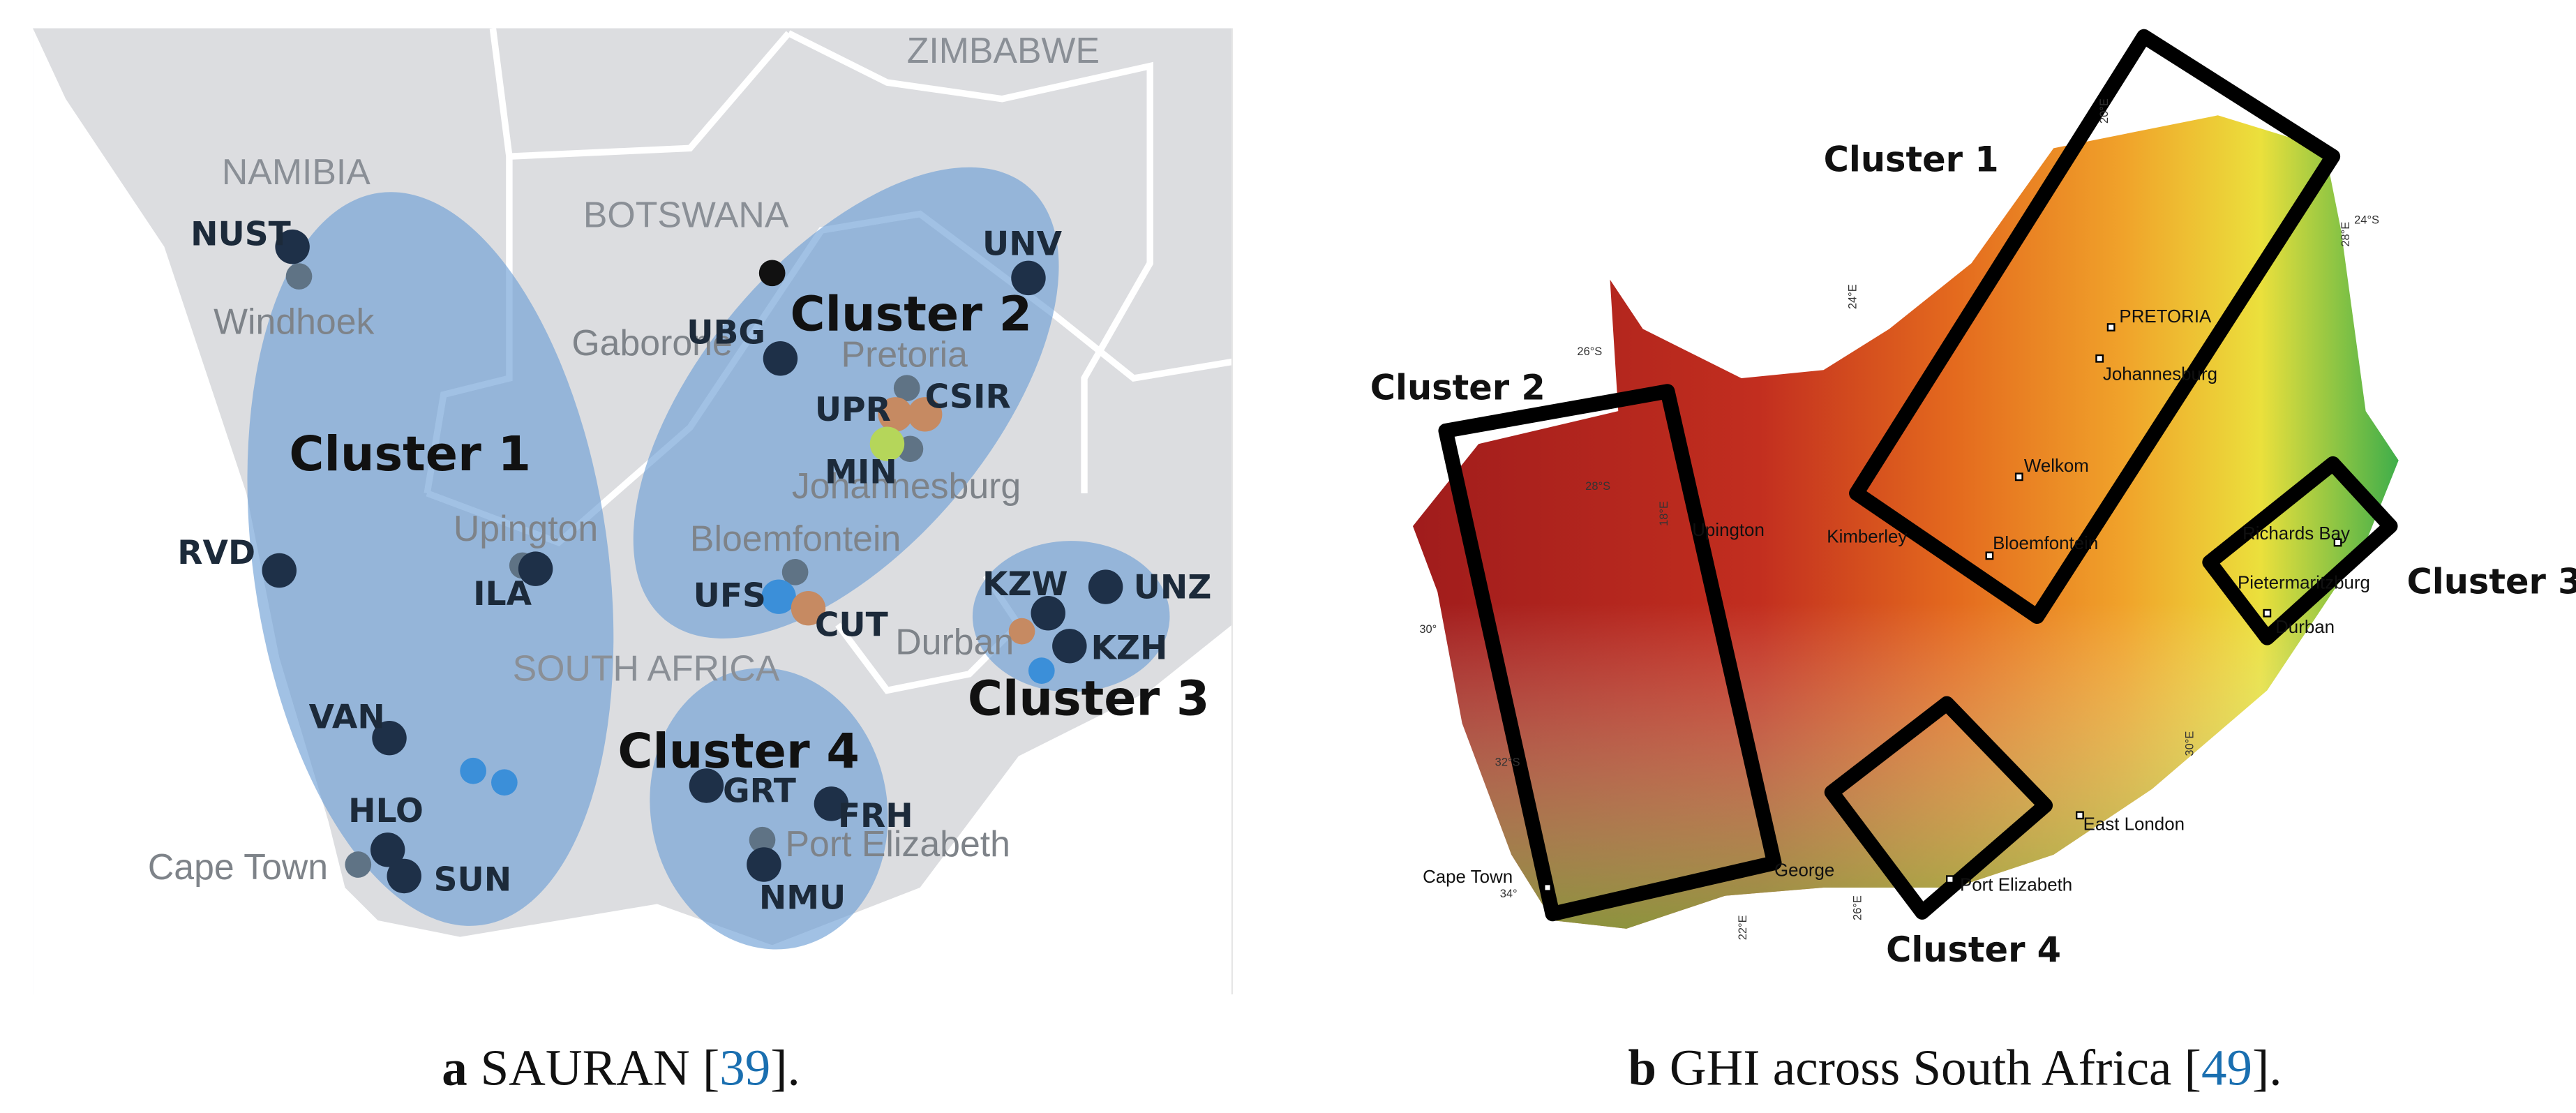 This screenshot has width=2576, height=1113. What do you see at coordinates (875, 816) in the screenshot?
I see `station-label: FRH` at bounding box center [875, 816].